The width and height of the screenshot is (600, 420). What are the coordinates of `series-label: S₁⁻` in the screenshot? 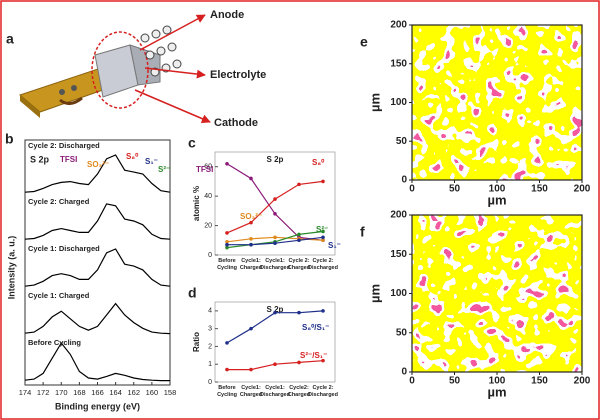 It's located at (334, 245).